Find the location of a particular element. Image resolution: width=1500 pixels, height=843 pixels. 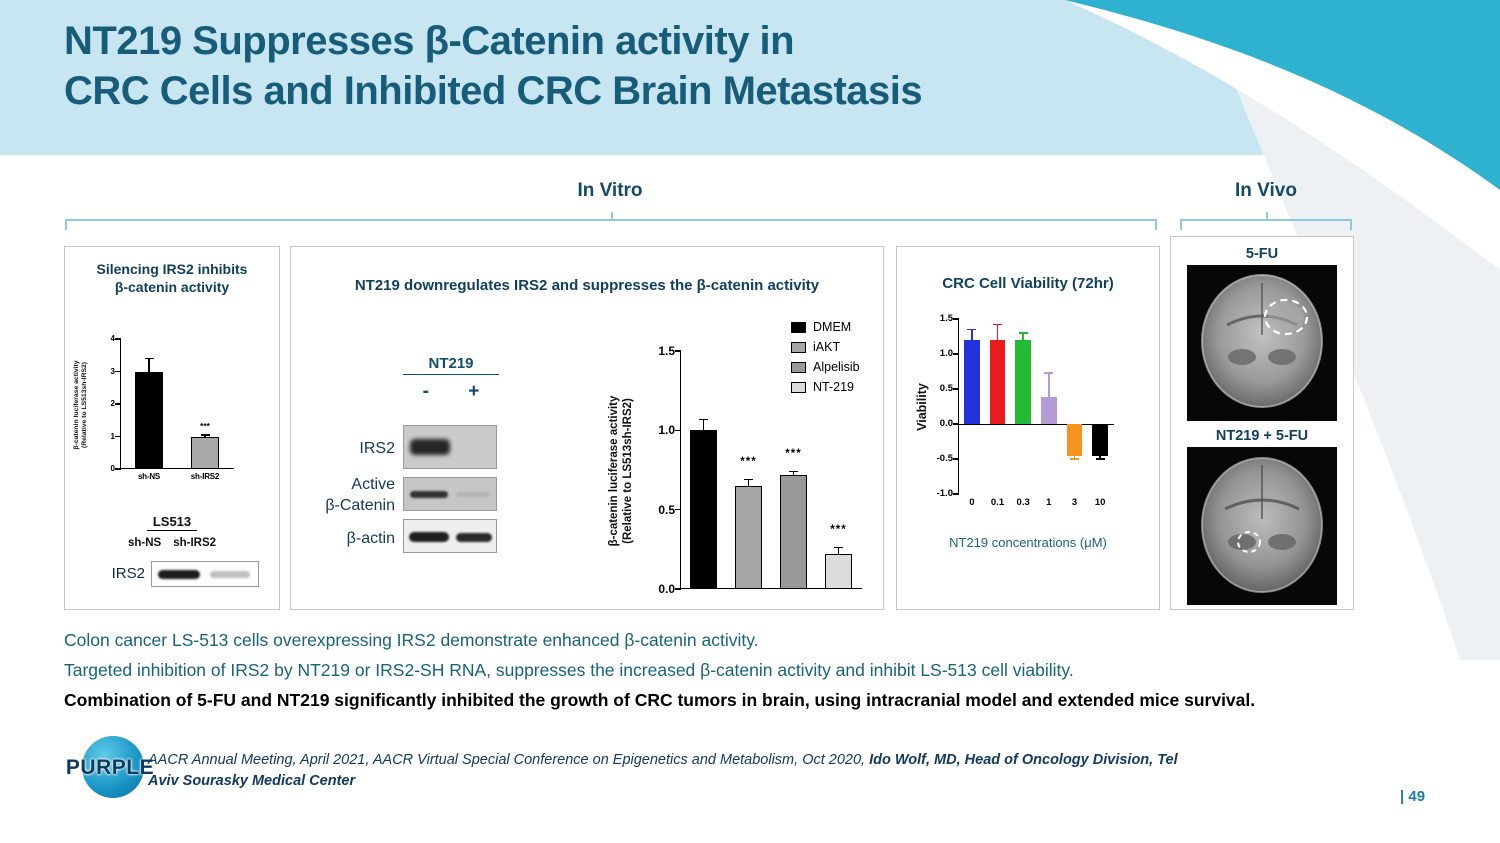

legend-label: NT-219 is located at coordinates (833, 387).